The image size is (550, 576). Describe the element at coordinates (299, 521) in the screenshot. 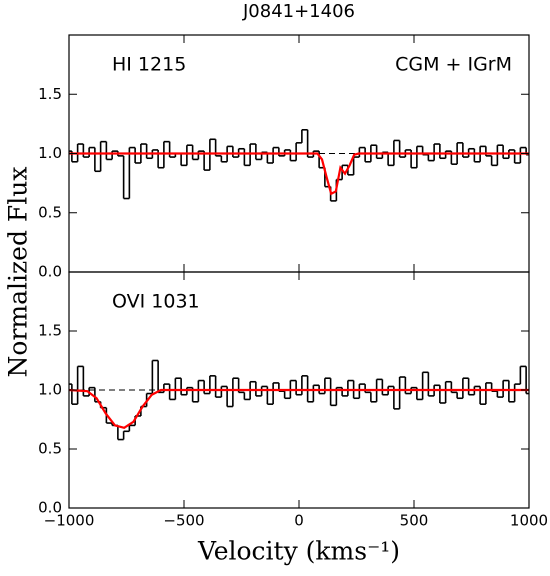

I see `x-tick-label: 0` at that location.